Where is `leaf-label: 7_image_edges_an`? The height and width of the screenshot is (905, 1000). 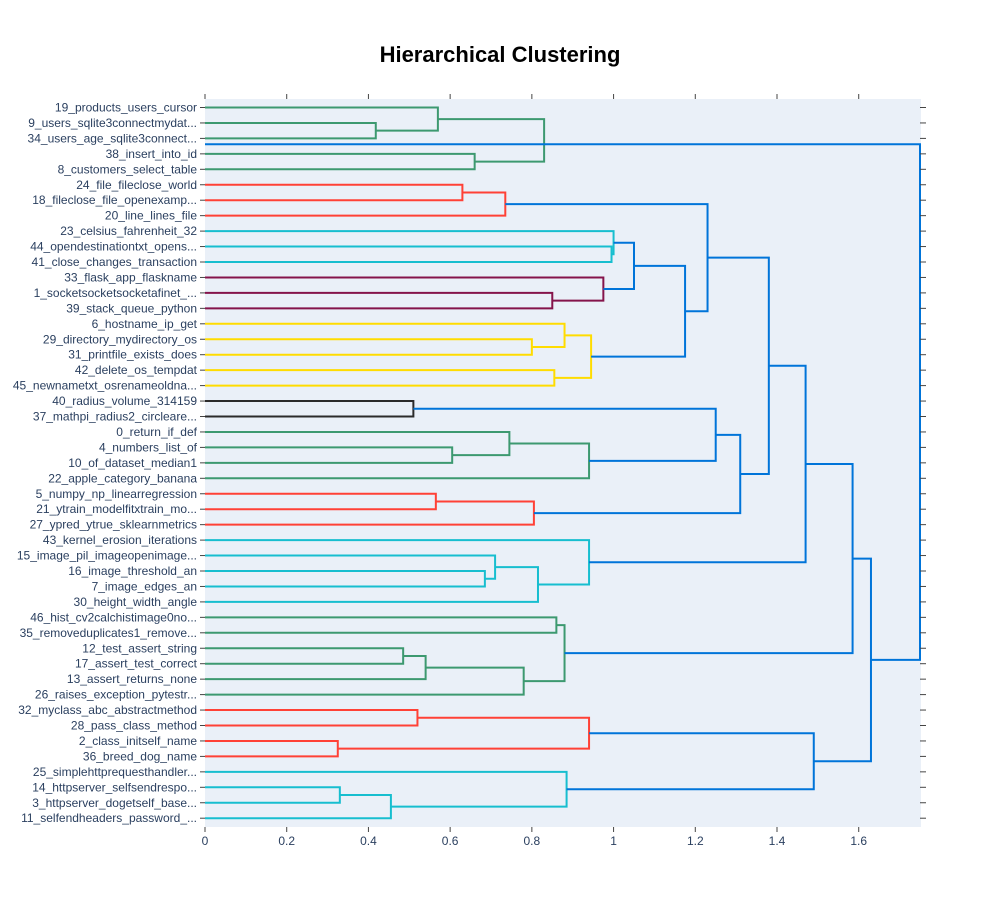 leaf-label: 7_image_edges_an is located at coordinates (144, 586).